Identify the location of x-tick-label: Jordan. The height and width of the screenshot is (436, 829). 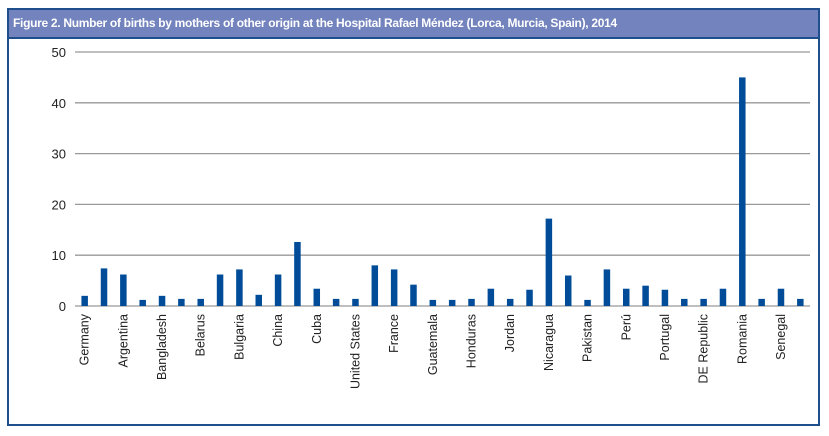
(510, 333).